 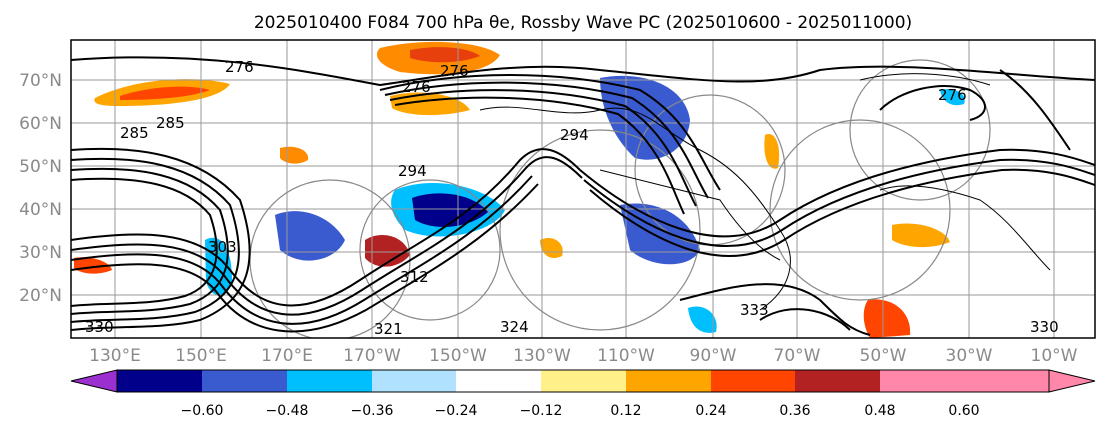 What do you see at coordinates (456, 411) in the screenshot?
I see `colorbar-tick-label: −0.24` at bounding box center [456, 411].